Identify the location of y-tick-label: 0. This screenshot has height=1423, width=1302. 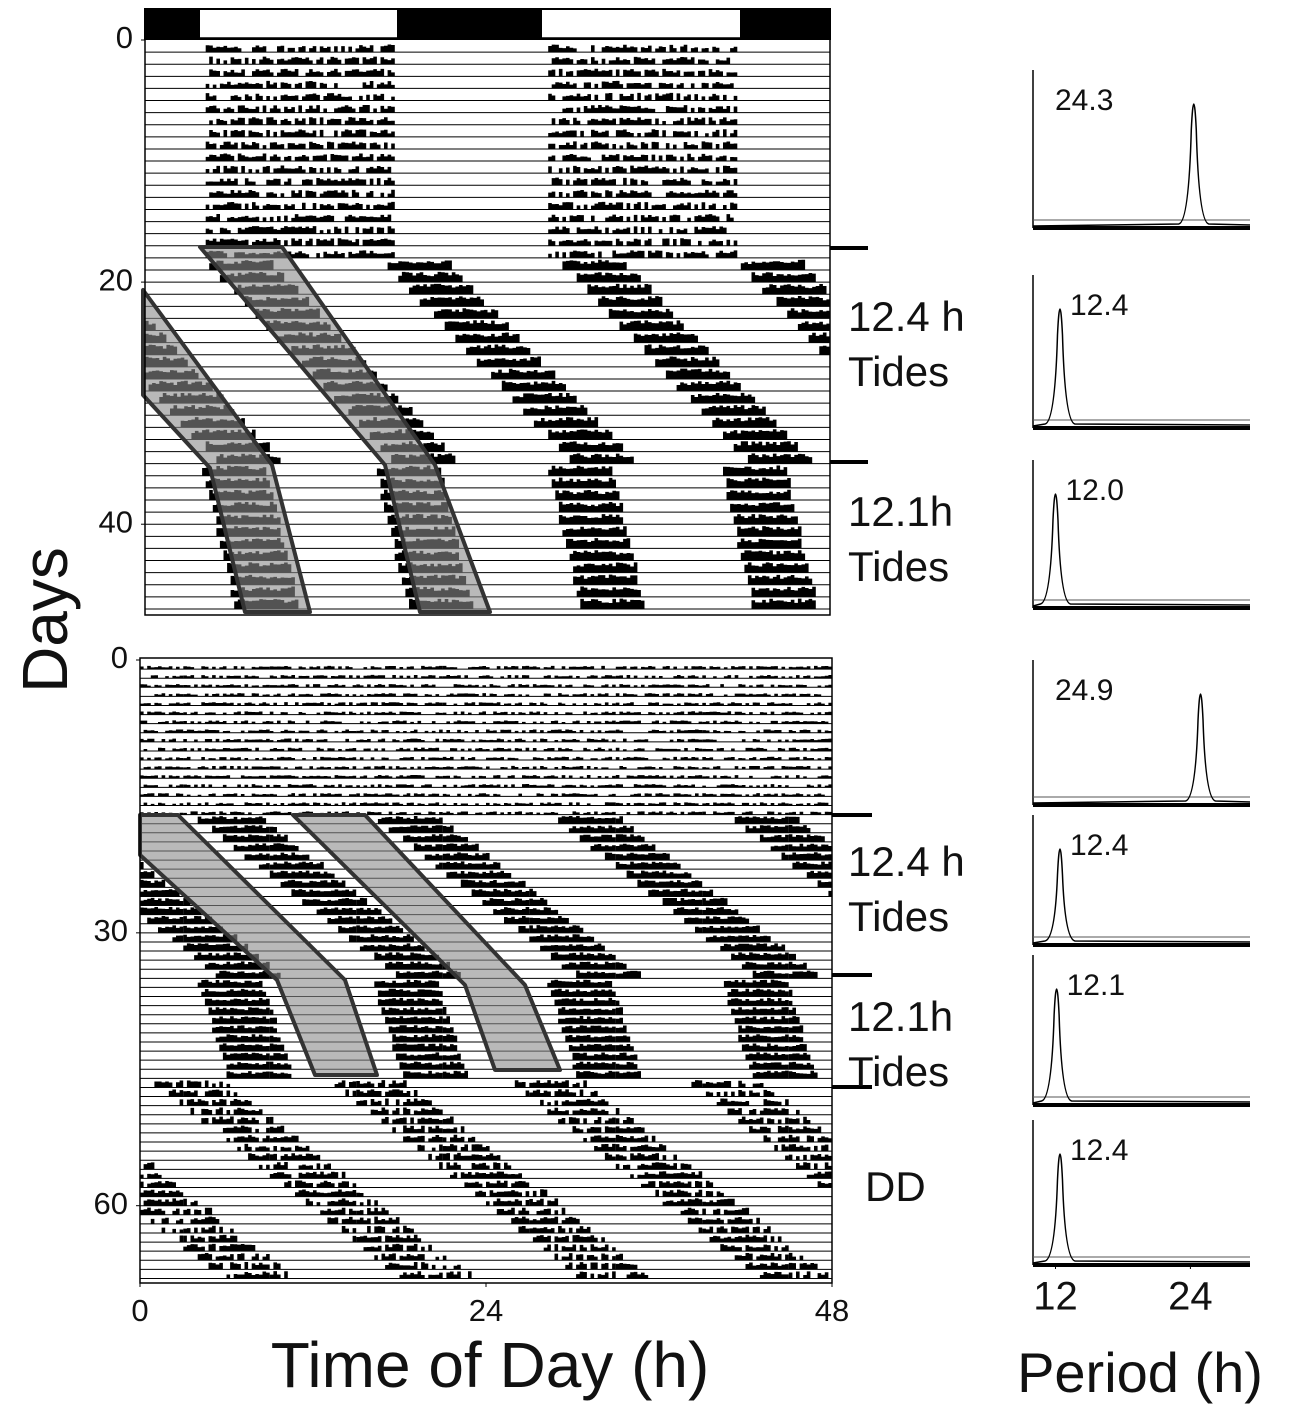
(124, 37).